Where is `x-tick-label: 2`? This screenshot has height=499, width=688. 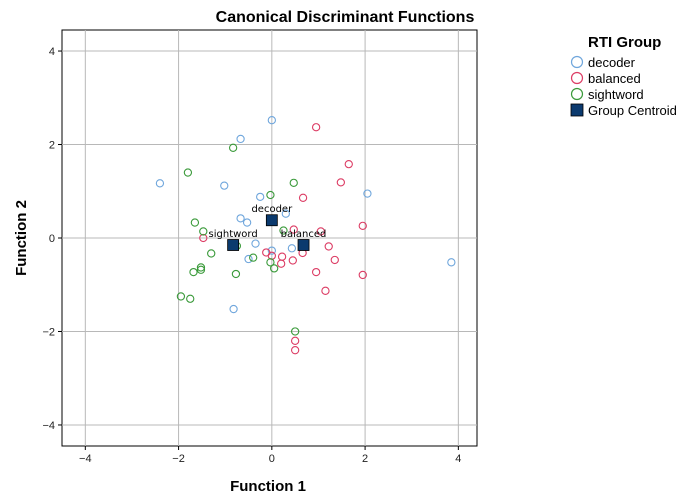
x-tick-label: 2 is located at coordinates (365, 459).